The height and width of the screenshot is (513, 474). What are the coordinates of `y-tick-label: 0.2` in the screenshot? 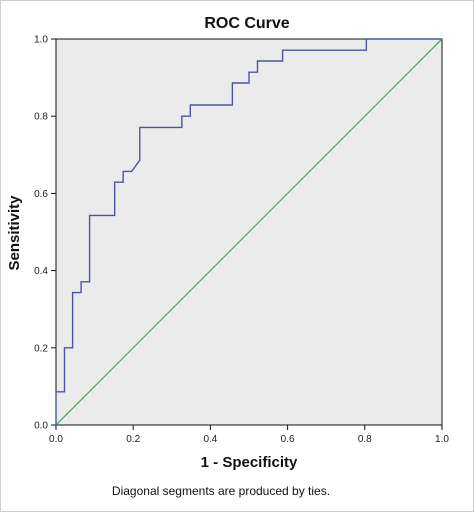 It's located at (41, 348).